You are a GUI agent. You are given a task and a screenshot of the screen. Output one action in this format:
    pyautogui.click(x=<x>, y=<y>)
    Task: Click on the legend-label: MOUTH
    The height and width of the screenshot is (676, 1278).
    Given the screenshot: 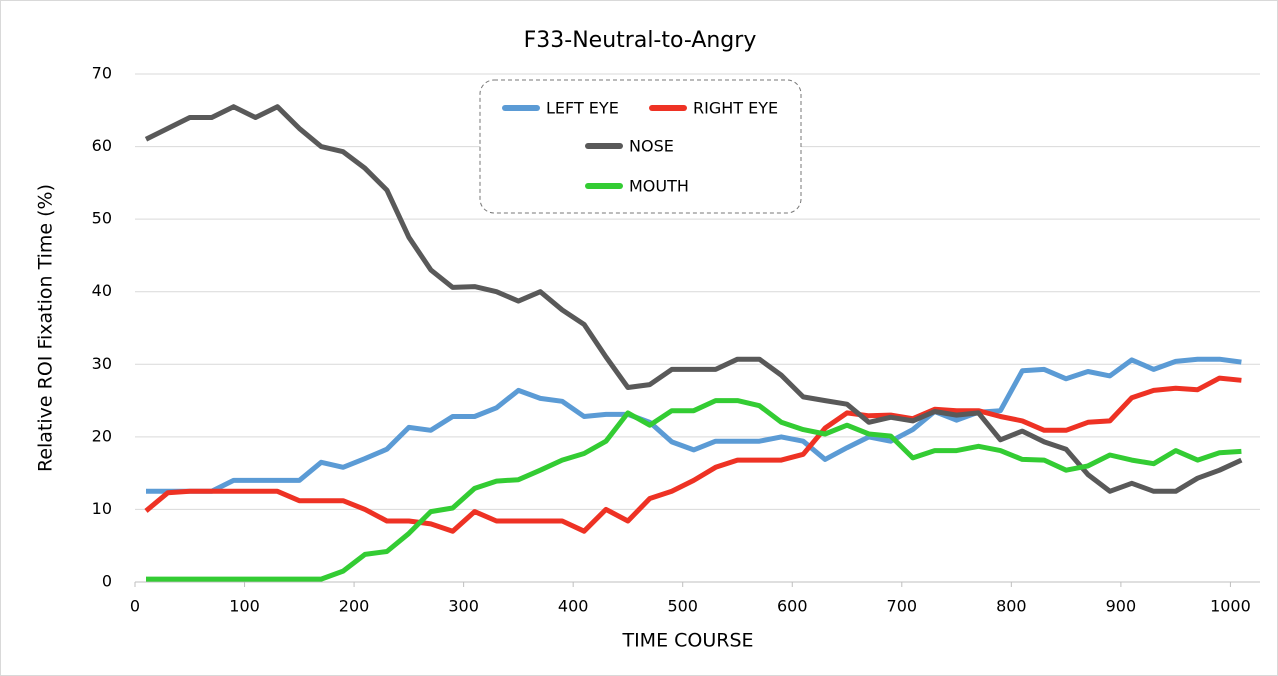 What is the action you would take?
    pyautogui.click(x=659, y=186)
    